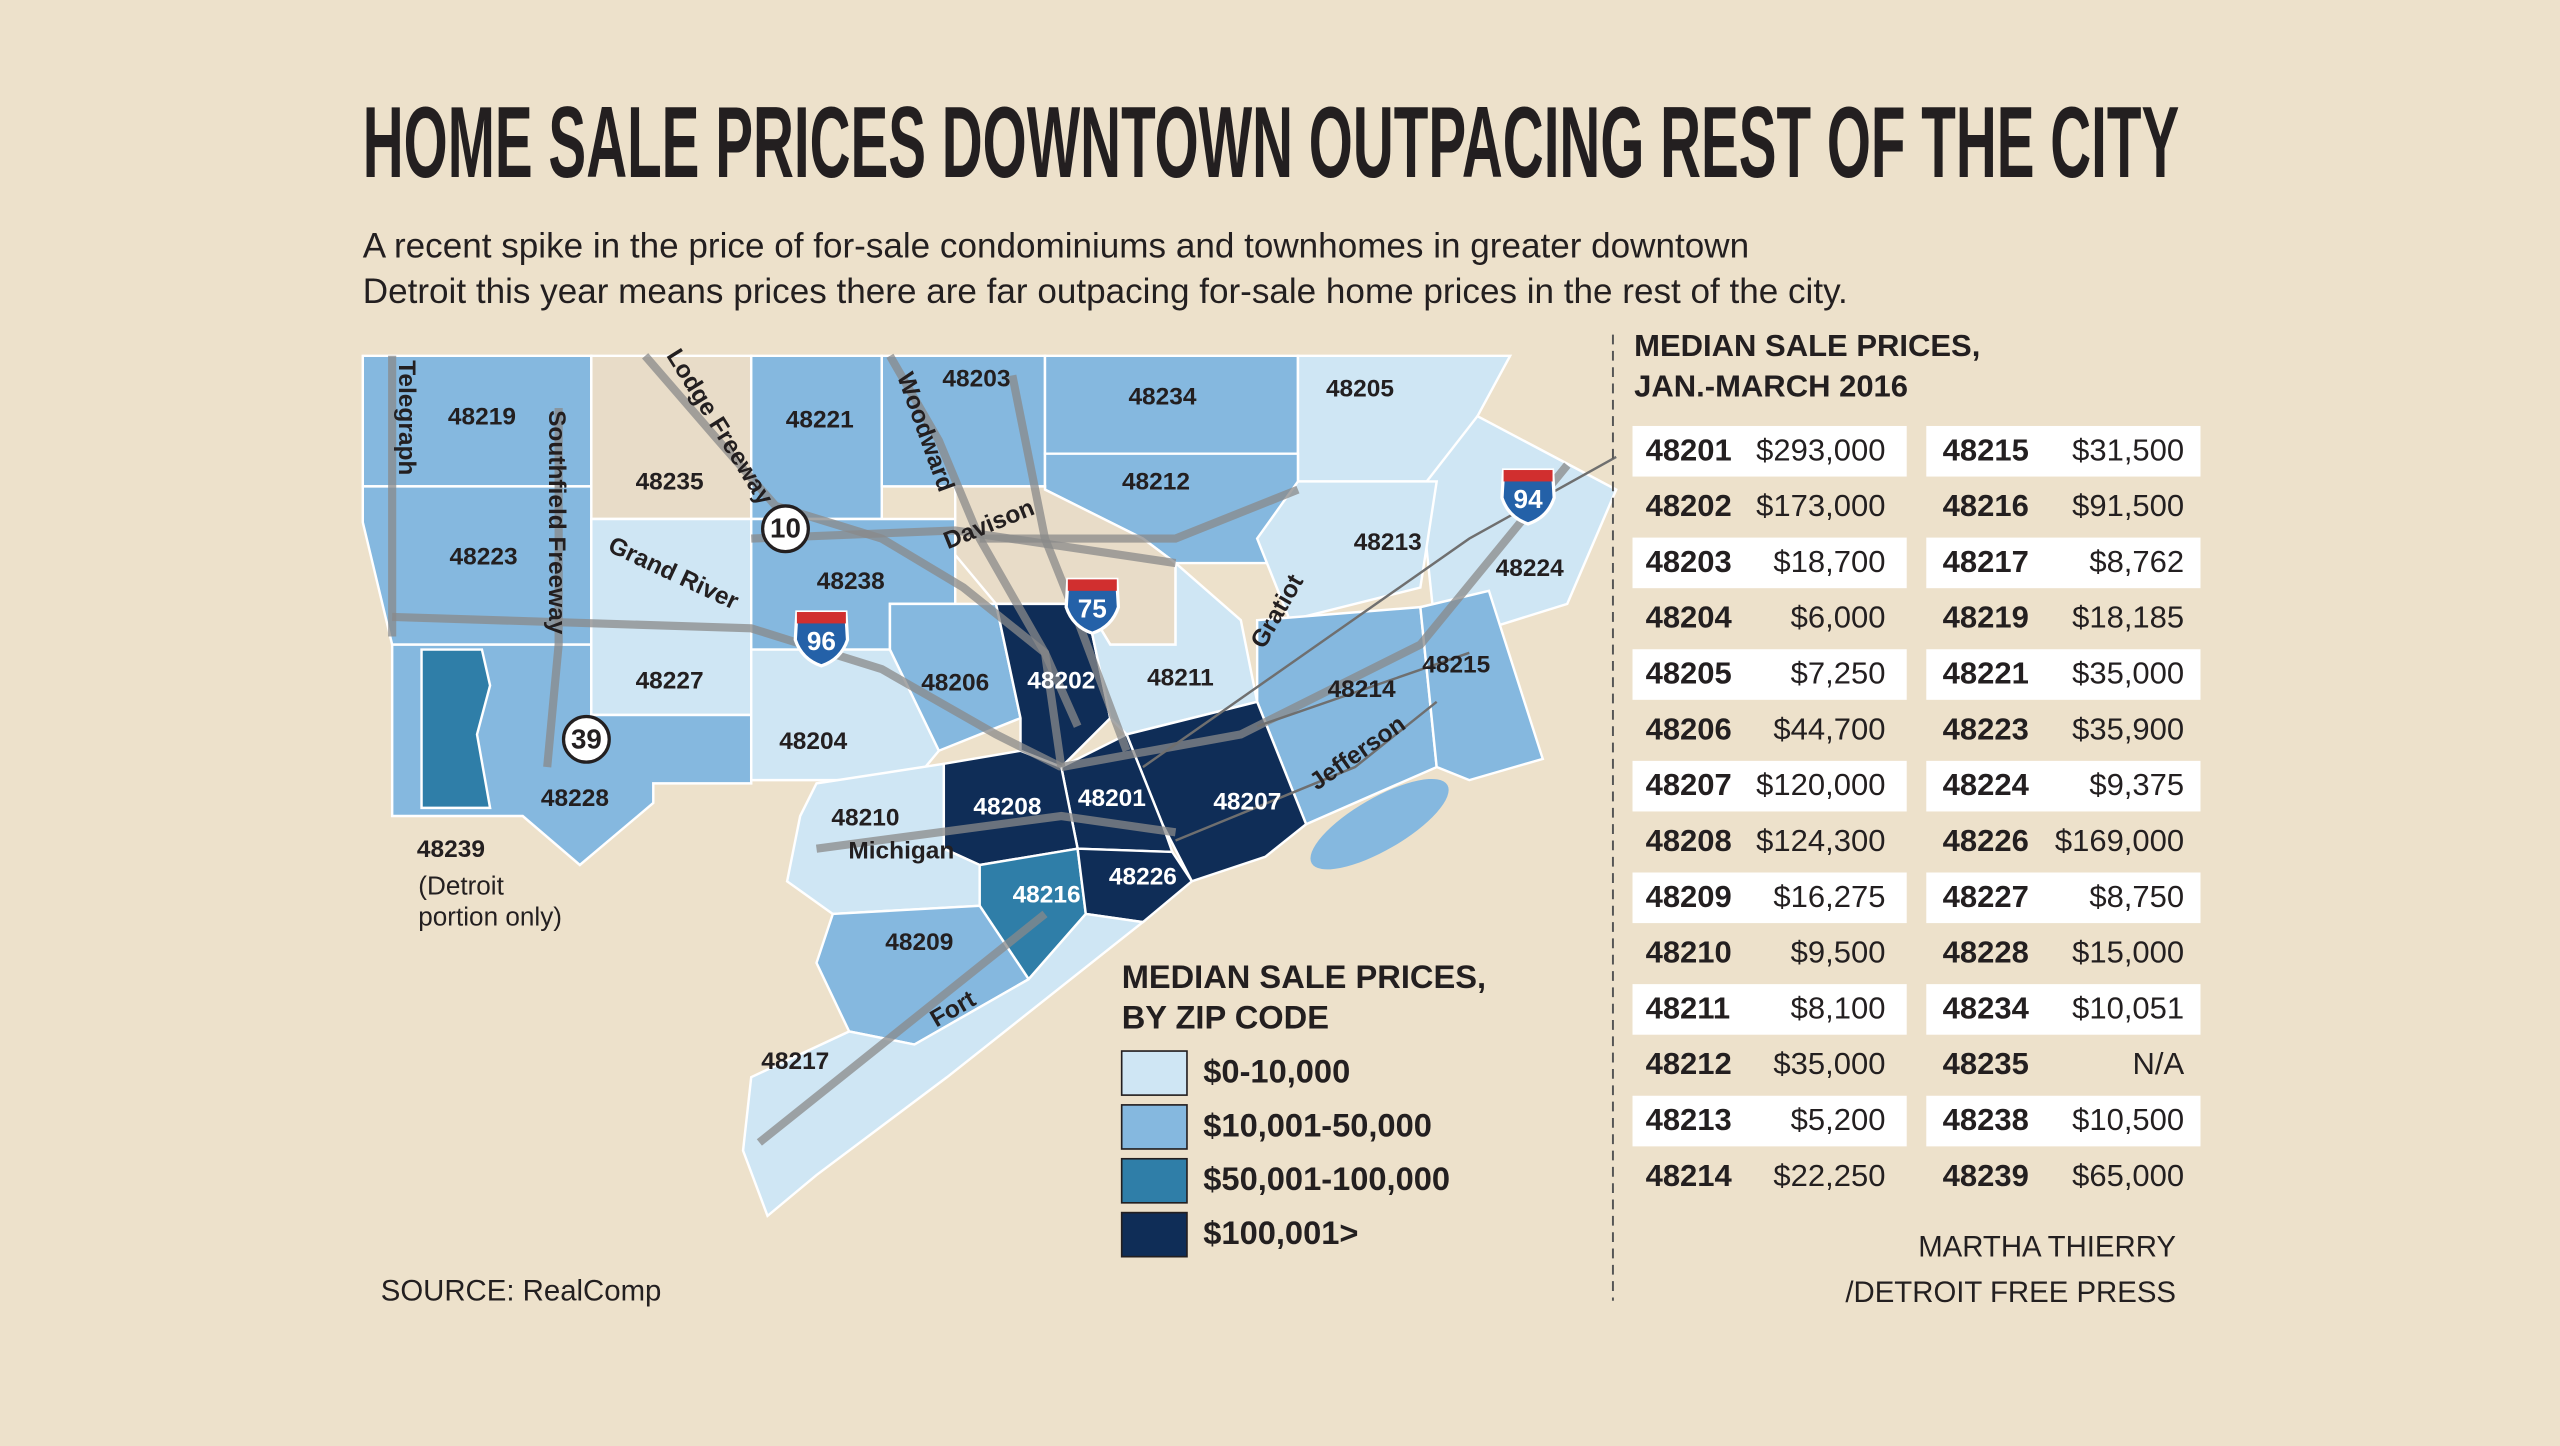 This screenshot has height=1446, width=2560. Describe the element at coordinates (1061, 681) in the screenshot. I see `zip-label: 48202` at that location.